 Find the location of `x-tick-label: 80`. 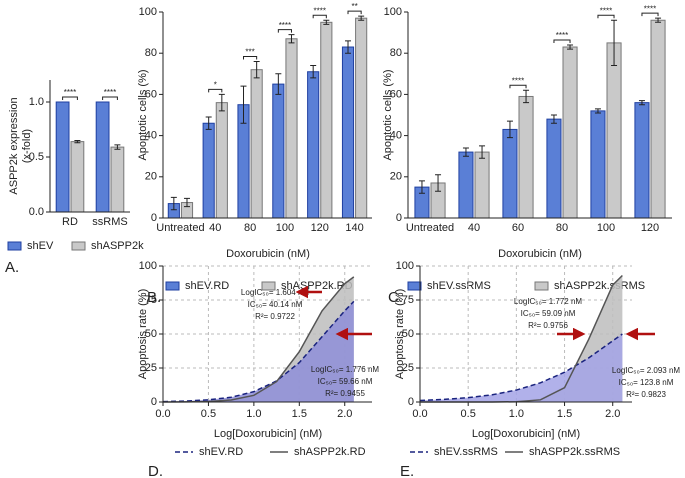

x-tick-label: 80 is located at coordinates (562, 228).